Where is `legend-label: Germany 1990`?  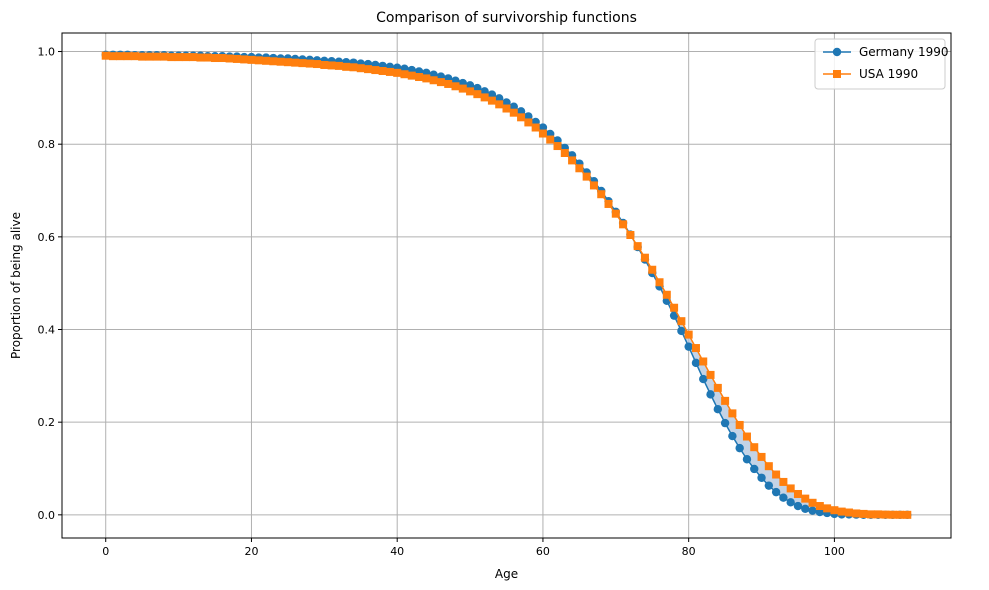 legend-label: Germany 1990 is located at coordinates (904, 52).